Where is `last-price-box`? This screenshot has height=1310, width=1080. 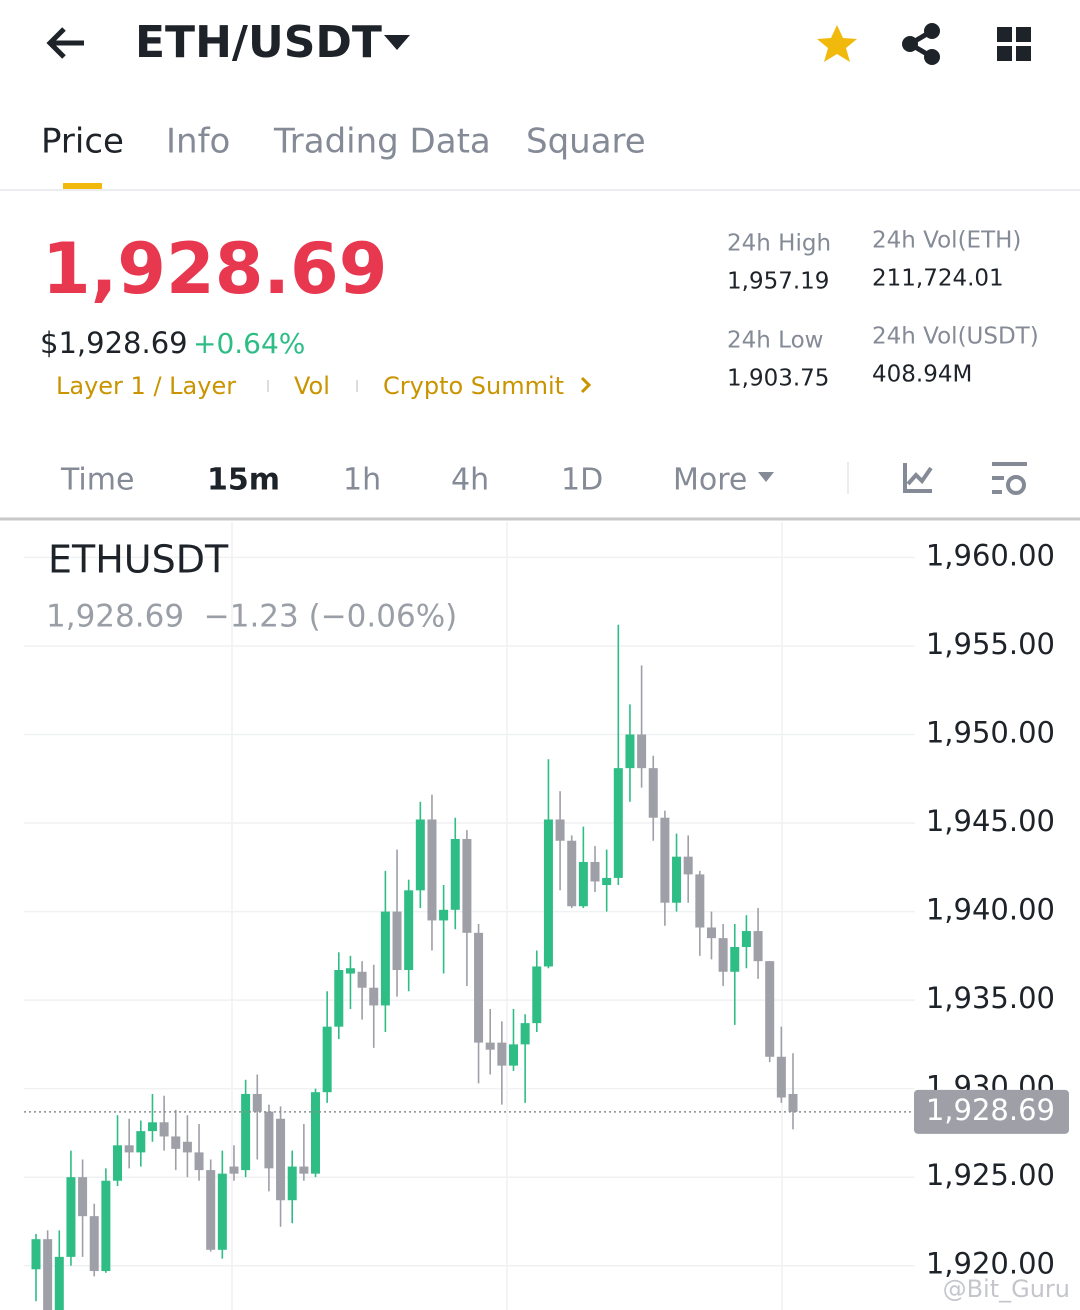 last-price-box is located at coordinates (991, 1111).